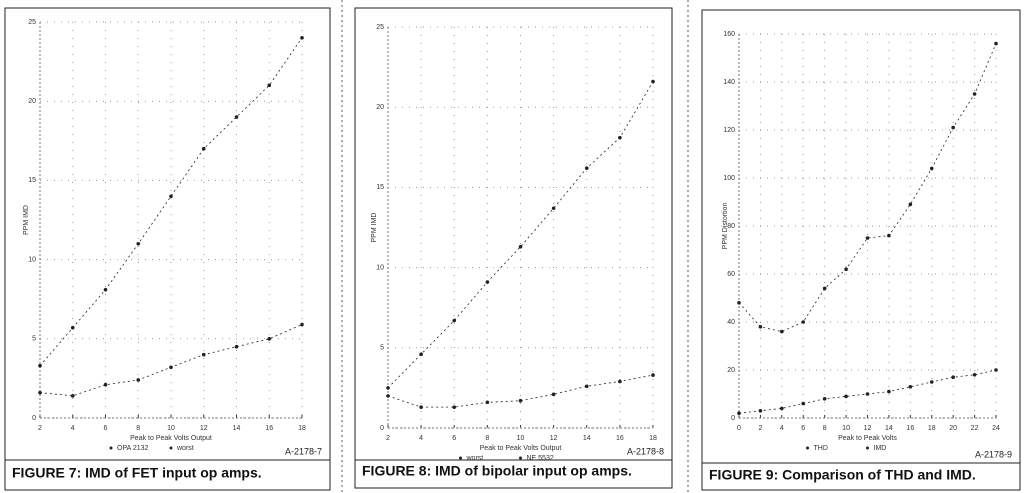 The height and width of the screenshot is (493, 1026). I want to click on y-tick-label: 60, so click(731, 274).